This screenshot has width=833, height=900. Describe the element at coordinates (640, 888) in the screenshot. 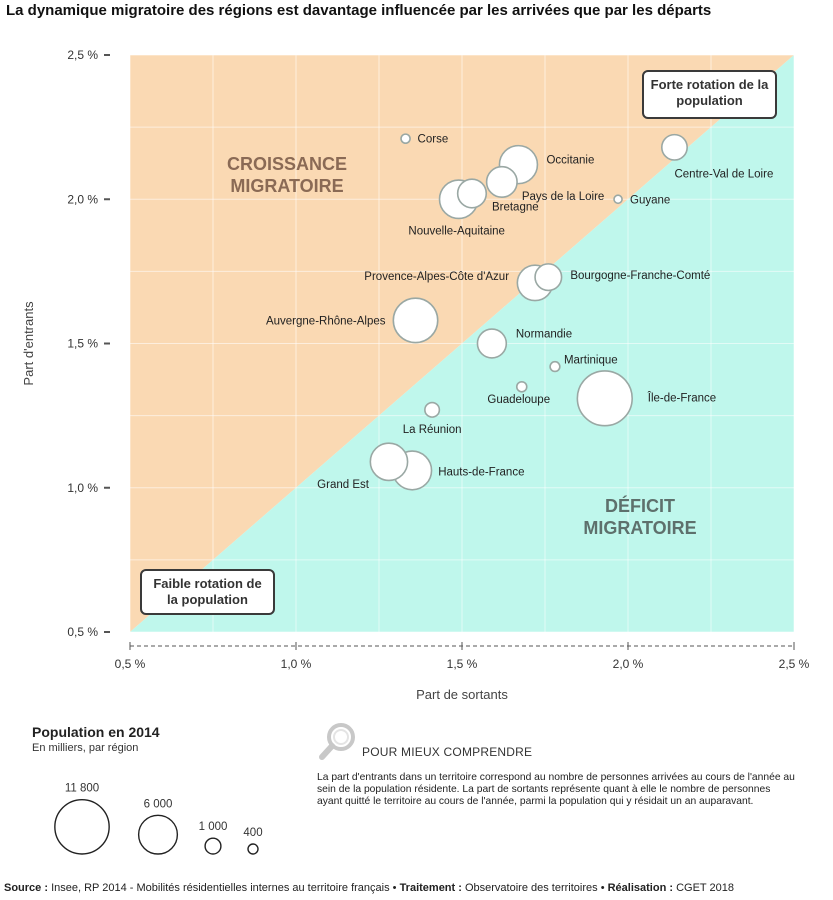

I see `realisation-label: Réalisation :` at that location.